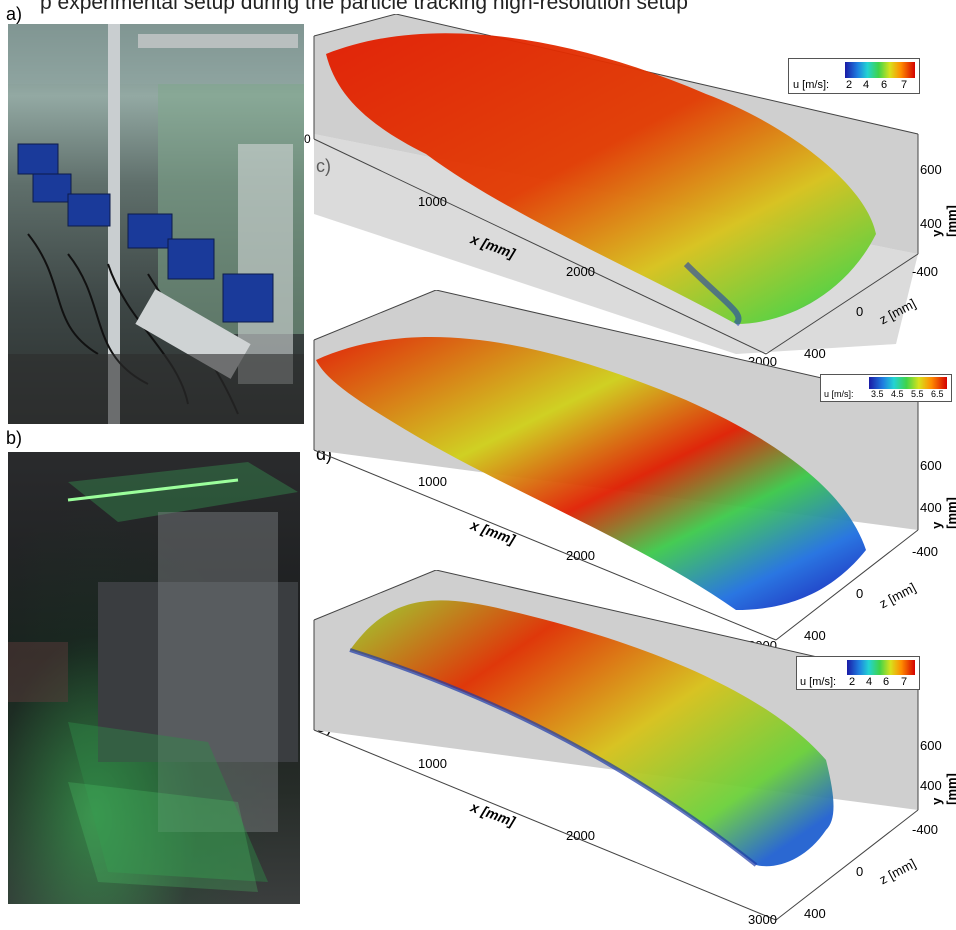 Image resolution: width=956 pixels, height=930 pixels. Describe the element at coordinates (937, 394) in the screenshot. I see `colorbar-d-tick: 6.5` at that location.